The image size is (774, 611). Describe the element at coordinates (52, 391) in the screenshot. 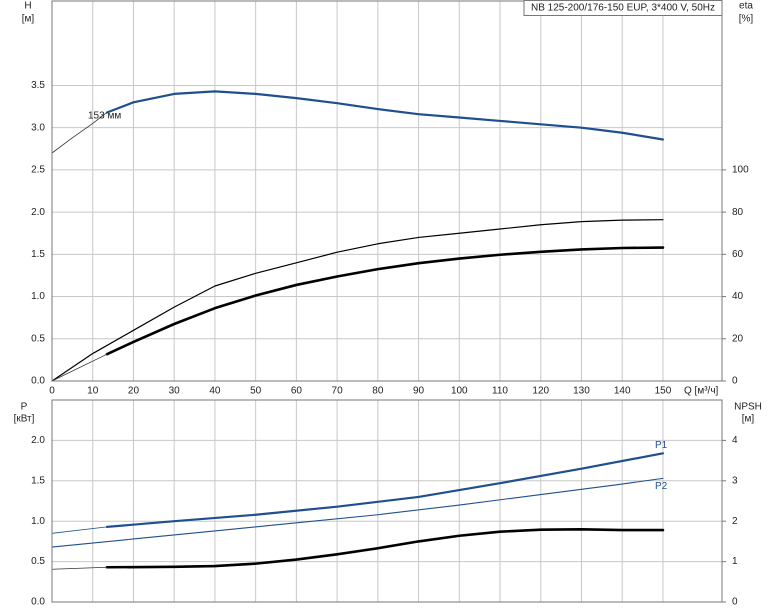

I see `x-tick-label: 0` at that location.